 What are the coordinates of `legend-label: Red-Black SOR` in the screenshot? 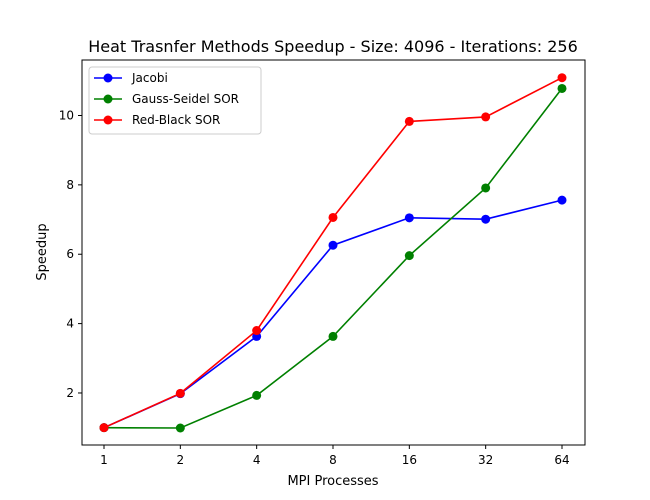 It's located at (176, 120).